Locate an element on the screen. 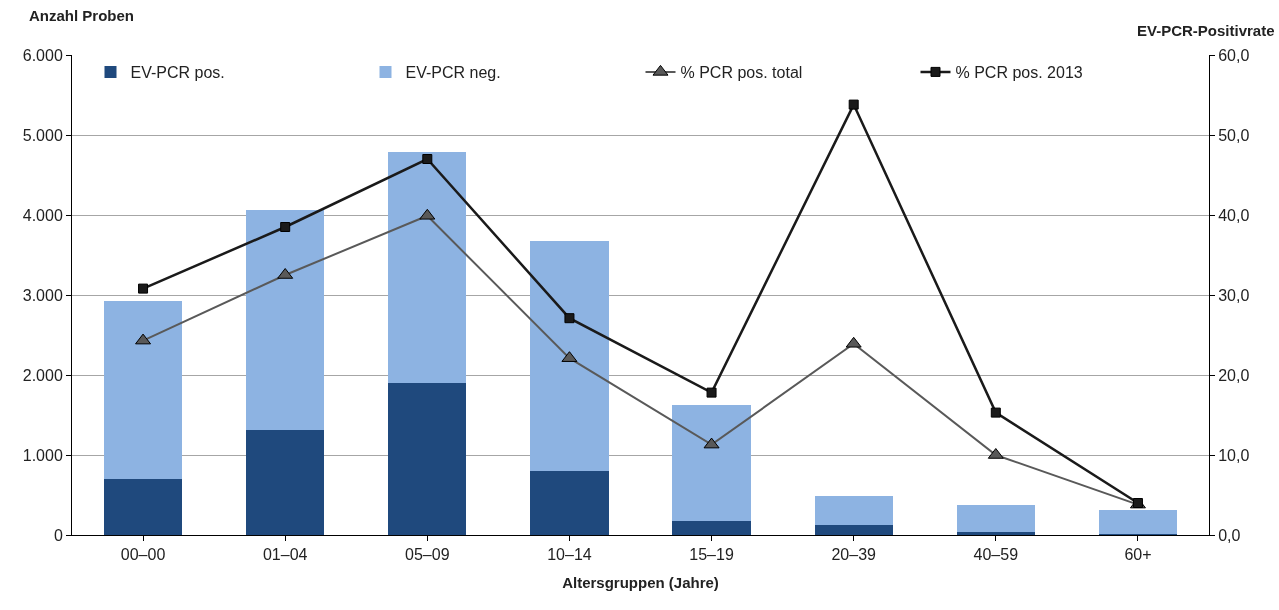 The width and height of the screenshot is (1279, 610). legend-label: % PCR pos. 2013 is located at coordinates (1019, 73).